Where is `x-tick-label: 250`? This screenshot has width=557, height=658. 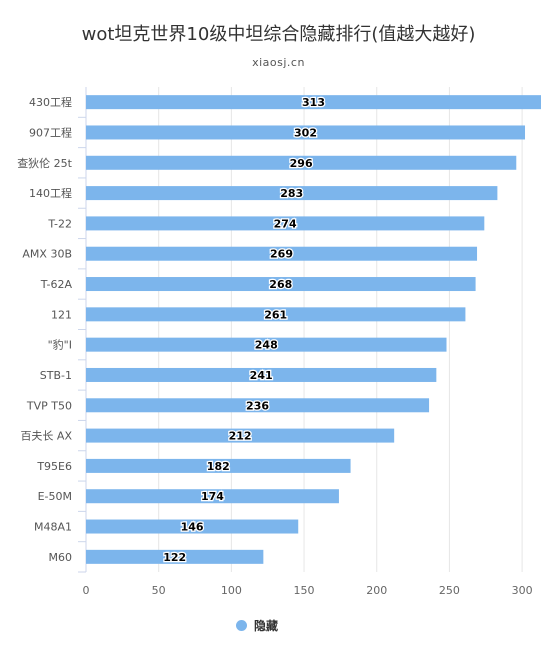 x-tick-label: 250 is located at coordinates (449, 590).